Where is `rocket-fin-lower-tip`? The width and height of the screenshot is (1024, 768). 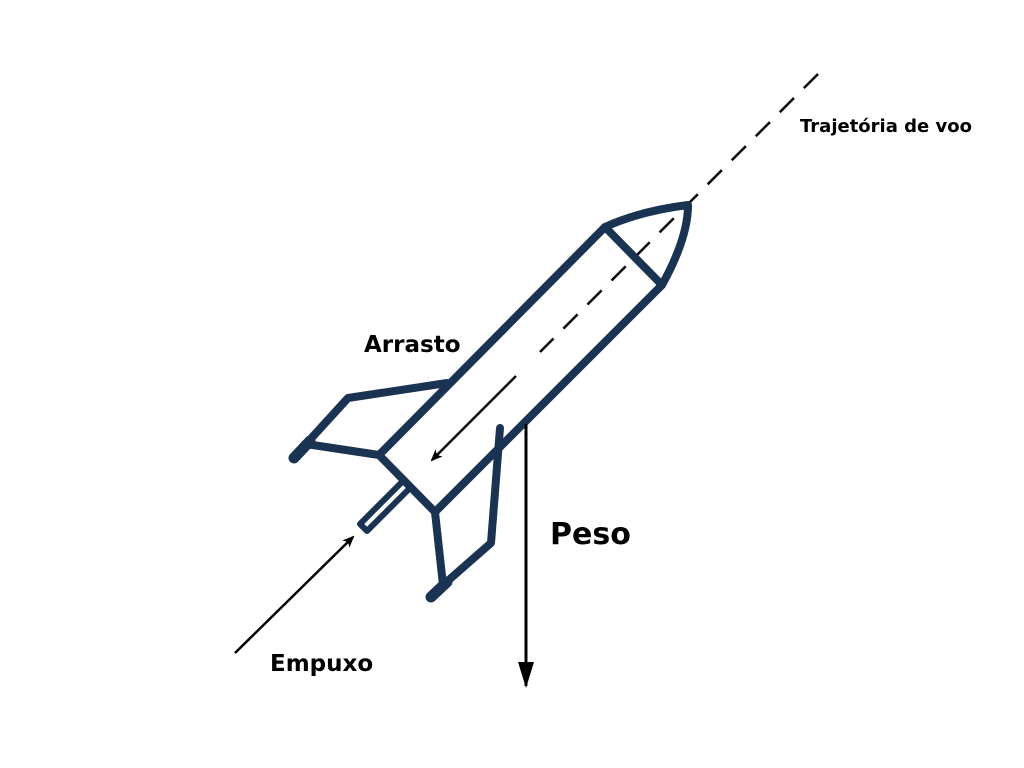 rocket-fin-lower-tip is located at coordinates (439, 589).